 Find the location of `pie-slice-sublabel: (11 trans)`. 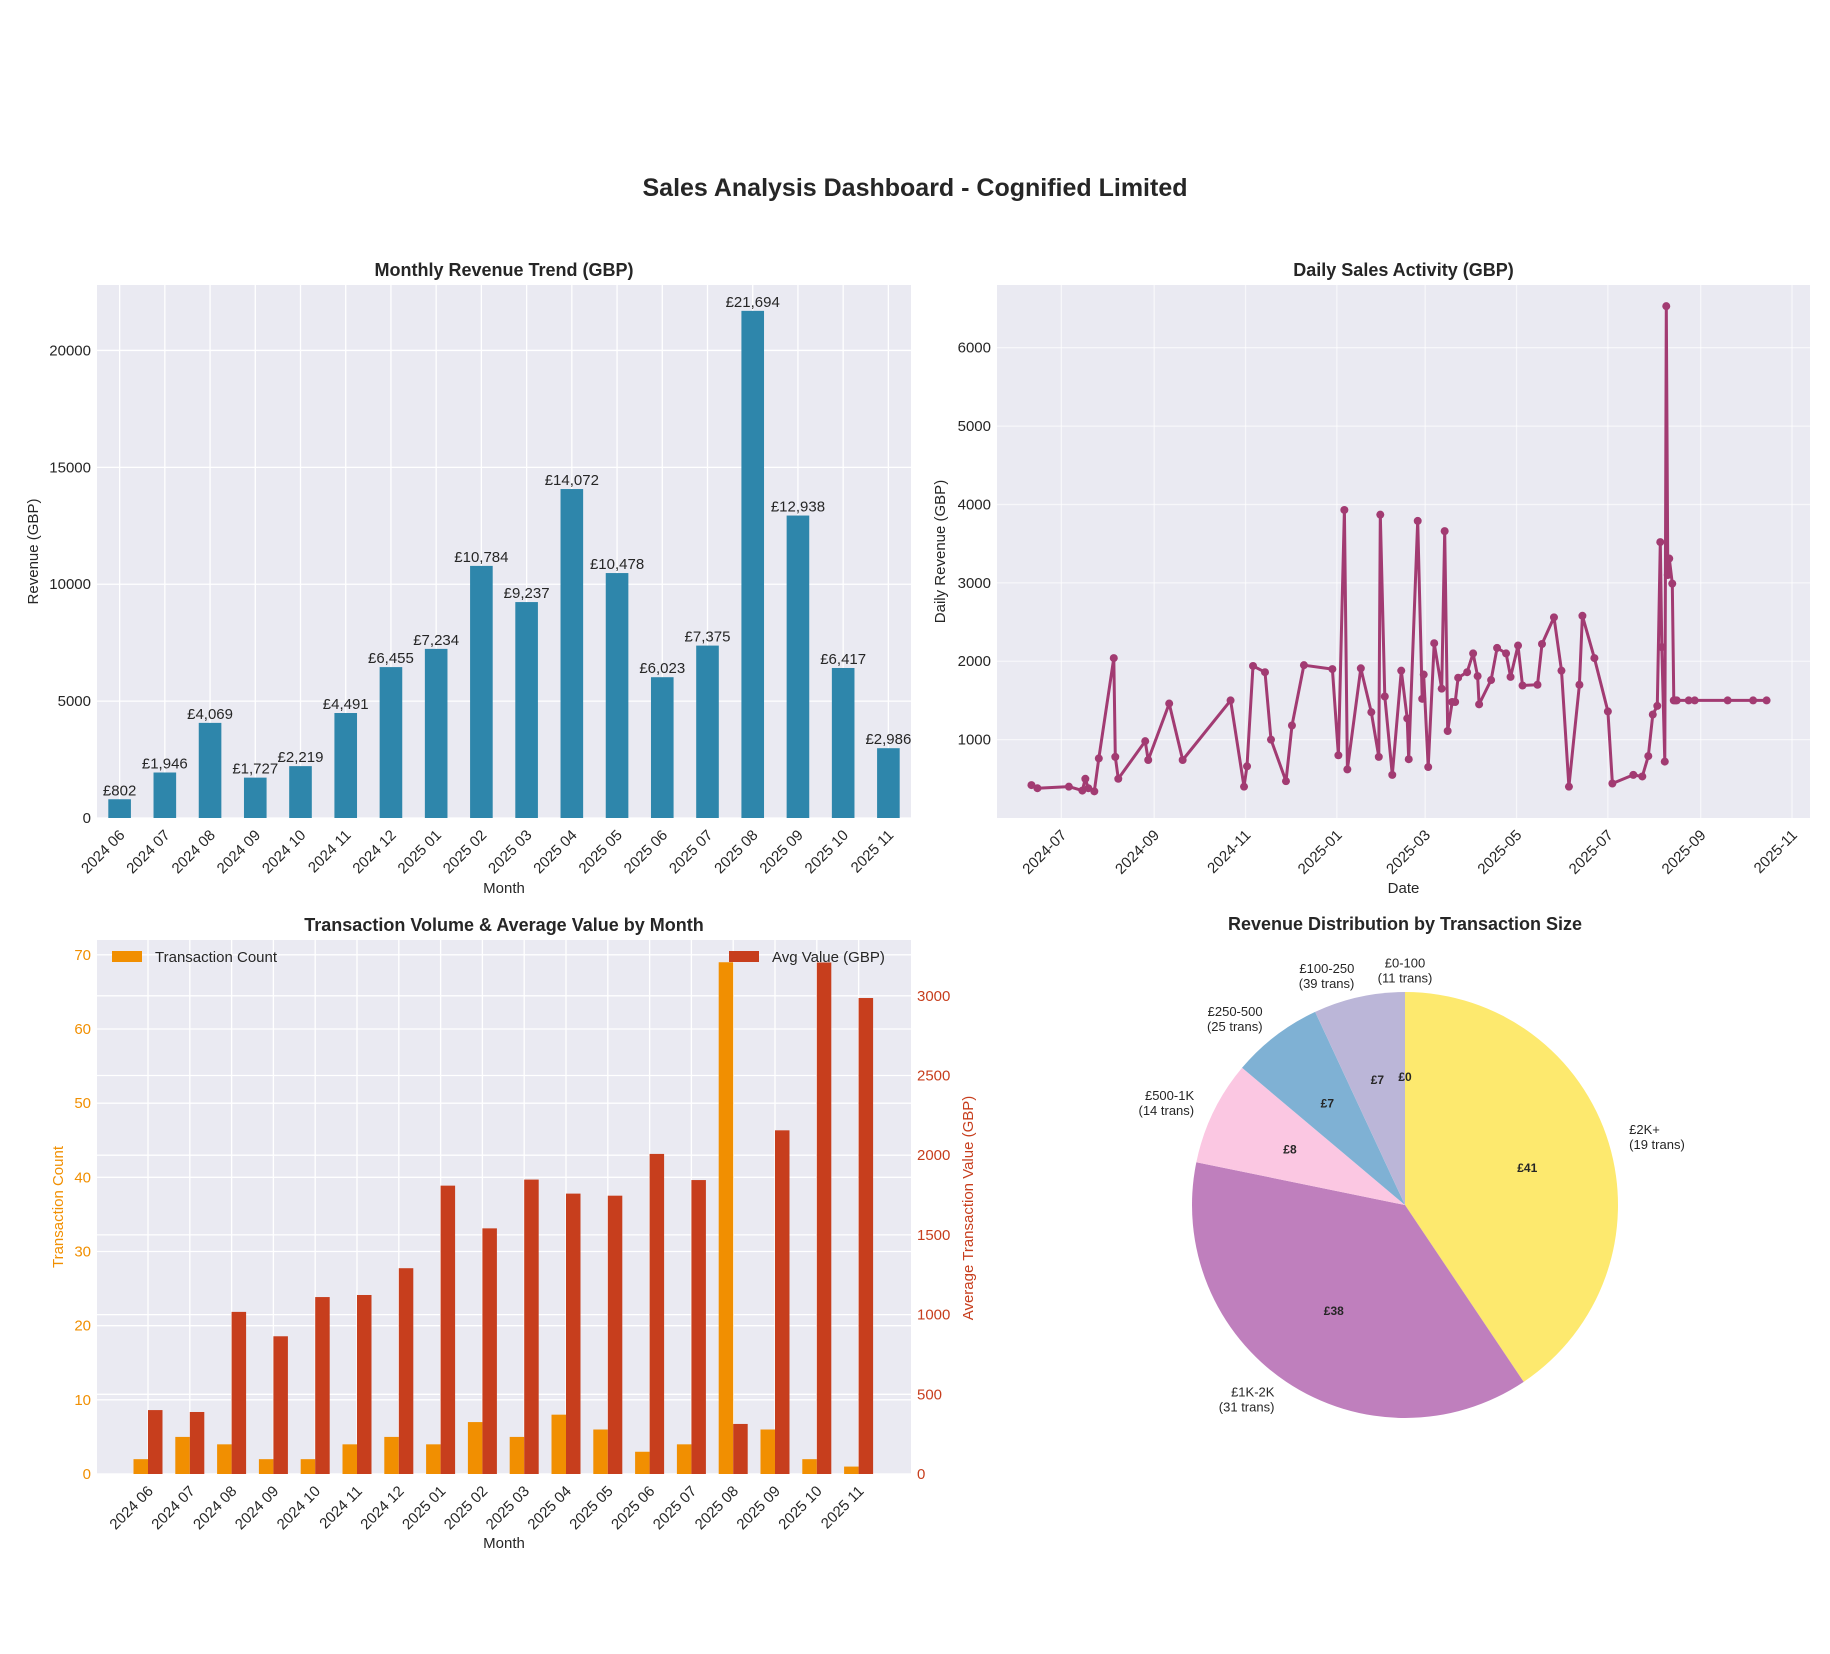

pie-slice-sublabel: (11 trans) is located at coordinates (1405, 978).